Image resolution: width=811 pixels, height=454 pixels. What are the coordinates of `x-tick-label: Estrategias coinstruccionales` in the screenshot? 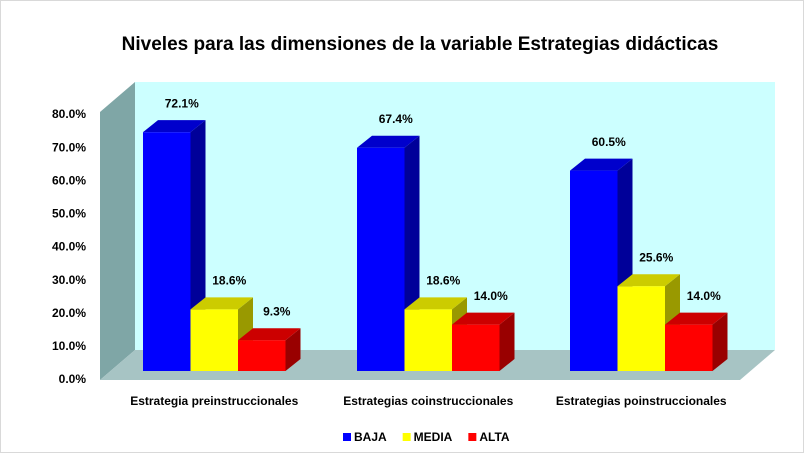 It's located at (428, 401).